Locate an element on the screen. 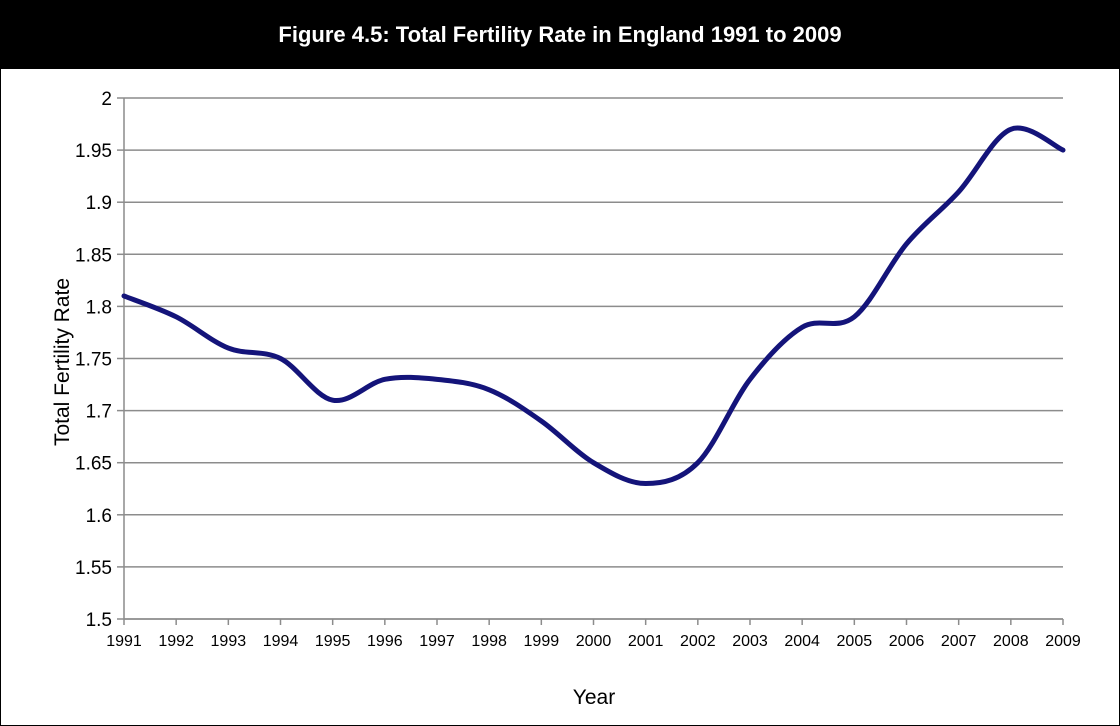  x-axis-label: Year is located at coordinates (594, 697).